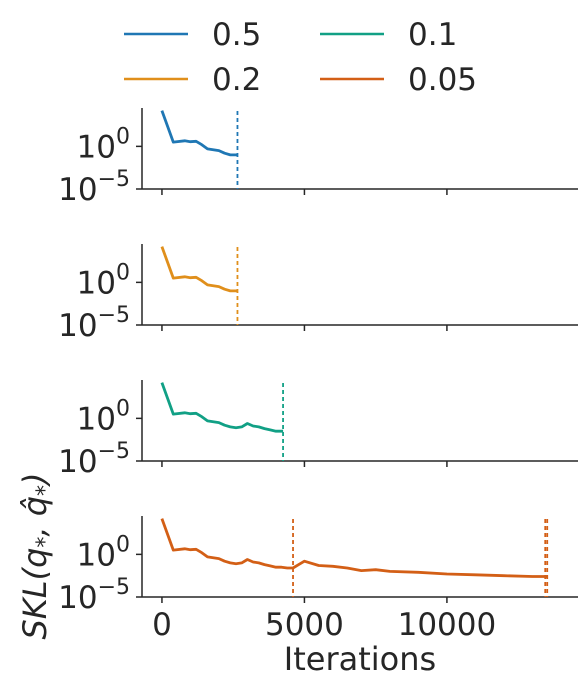 Image resolution: width=588 pixels, height=688 pixels. I want to click on y-axis-label: SKL(q*, q̂*), so click(37, 555).